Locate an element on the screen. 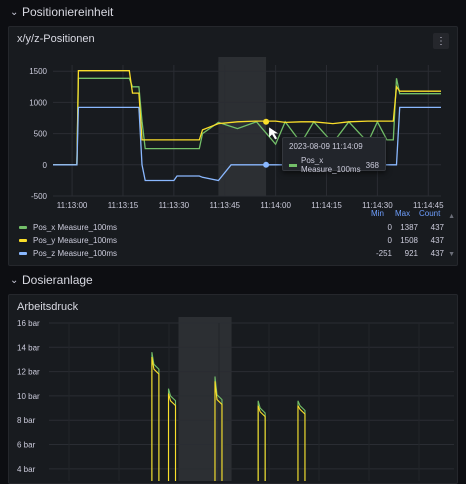 The width and height of the screenshot is (466, 484). legend-item-pos-y: Pos_y Measure_100ms 0 1508 437 is located at coordinates (231, 240).